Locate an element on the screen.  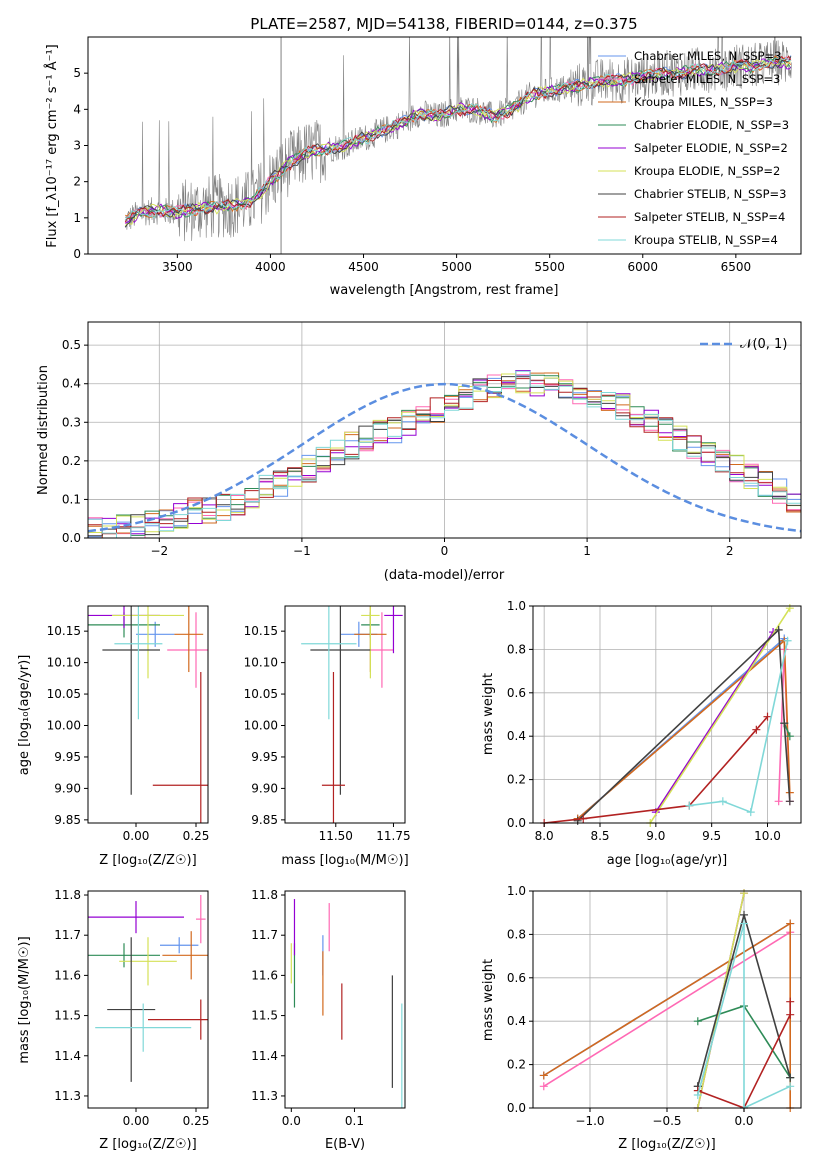
x-tick-label: 6500 is located at coordinates (736, 267).